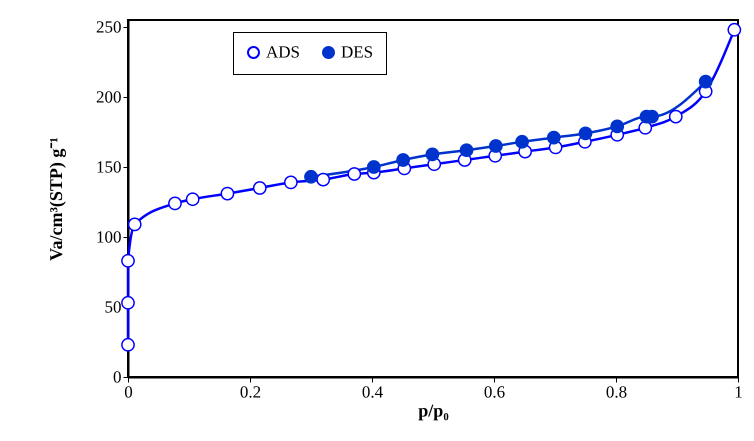 The width and height of the screenshot is (754, 441). What do you see at coordinates (357, 52) in the screenshot?
I see `legend-label: DES` at bounding box center [357, 52].